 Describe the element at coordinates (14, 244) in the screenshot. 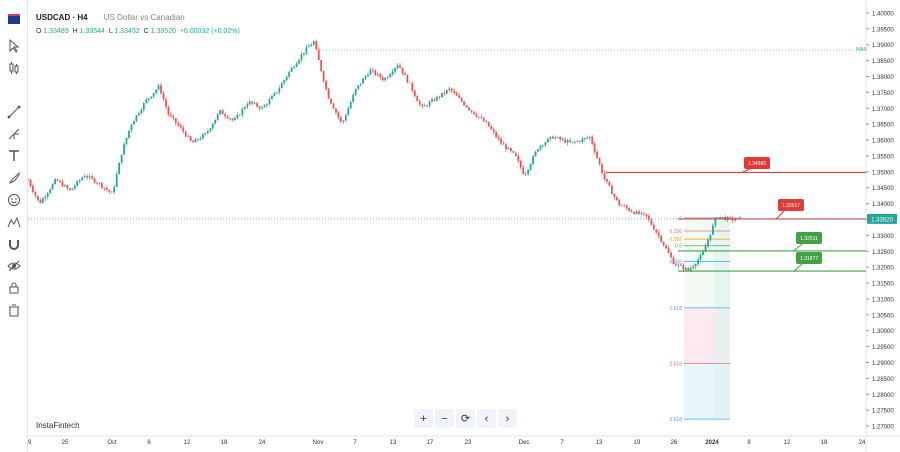

I see `magnet-tool` at that location.